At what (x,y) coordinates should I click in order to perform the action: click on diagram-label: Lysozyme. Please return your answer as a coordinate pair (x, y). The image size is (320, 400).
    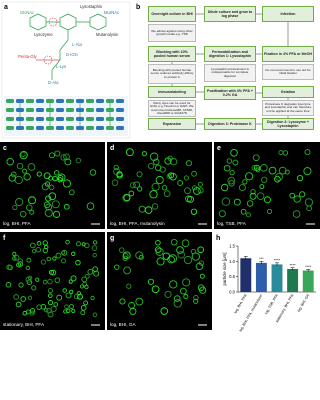
    Looking at the image, I should click on (43, 34).